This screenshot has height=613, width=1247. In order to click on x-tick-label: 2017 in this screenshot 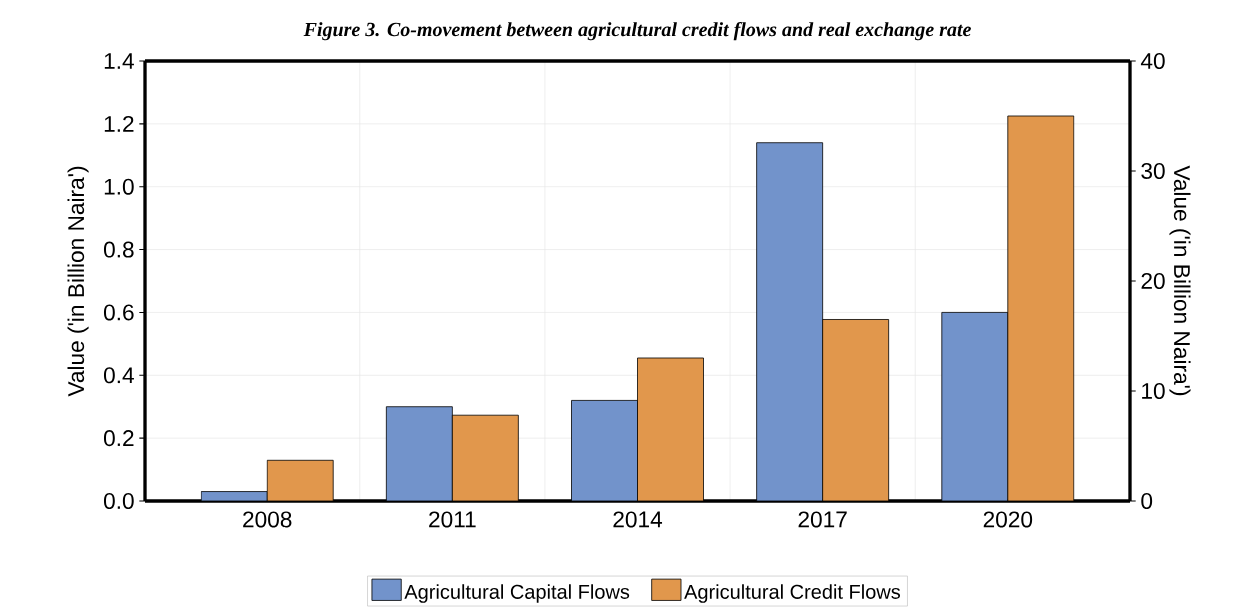, I will do `click(822, 519)`.